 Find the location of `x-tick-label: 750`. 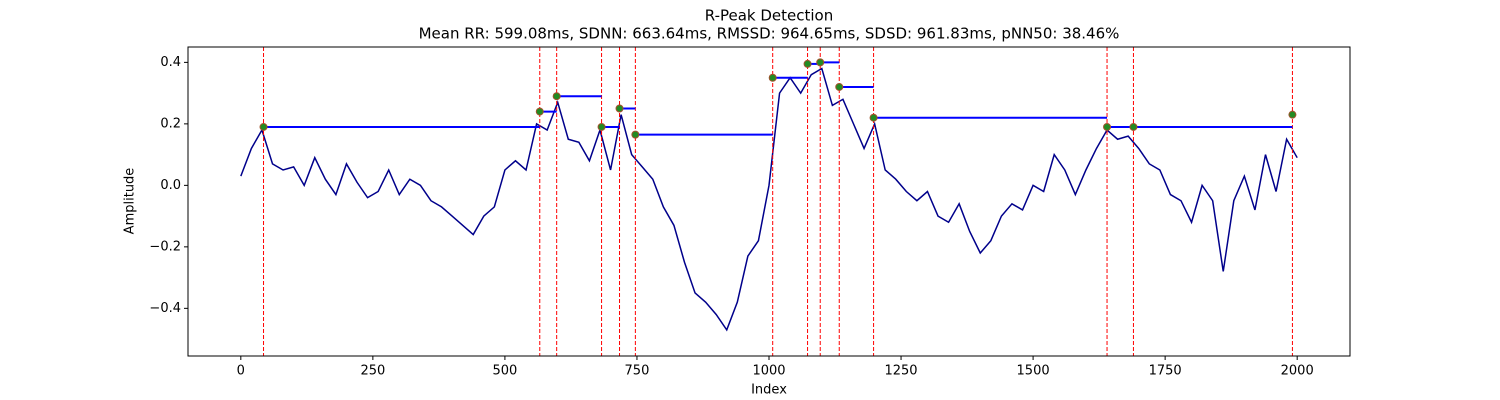

x-tick-label: 750 is located at coordinates (637, 371).